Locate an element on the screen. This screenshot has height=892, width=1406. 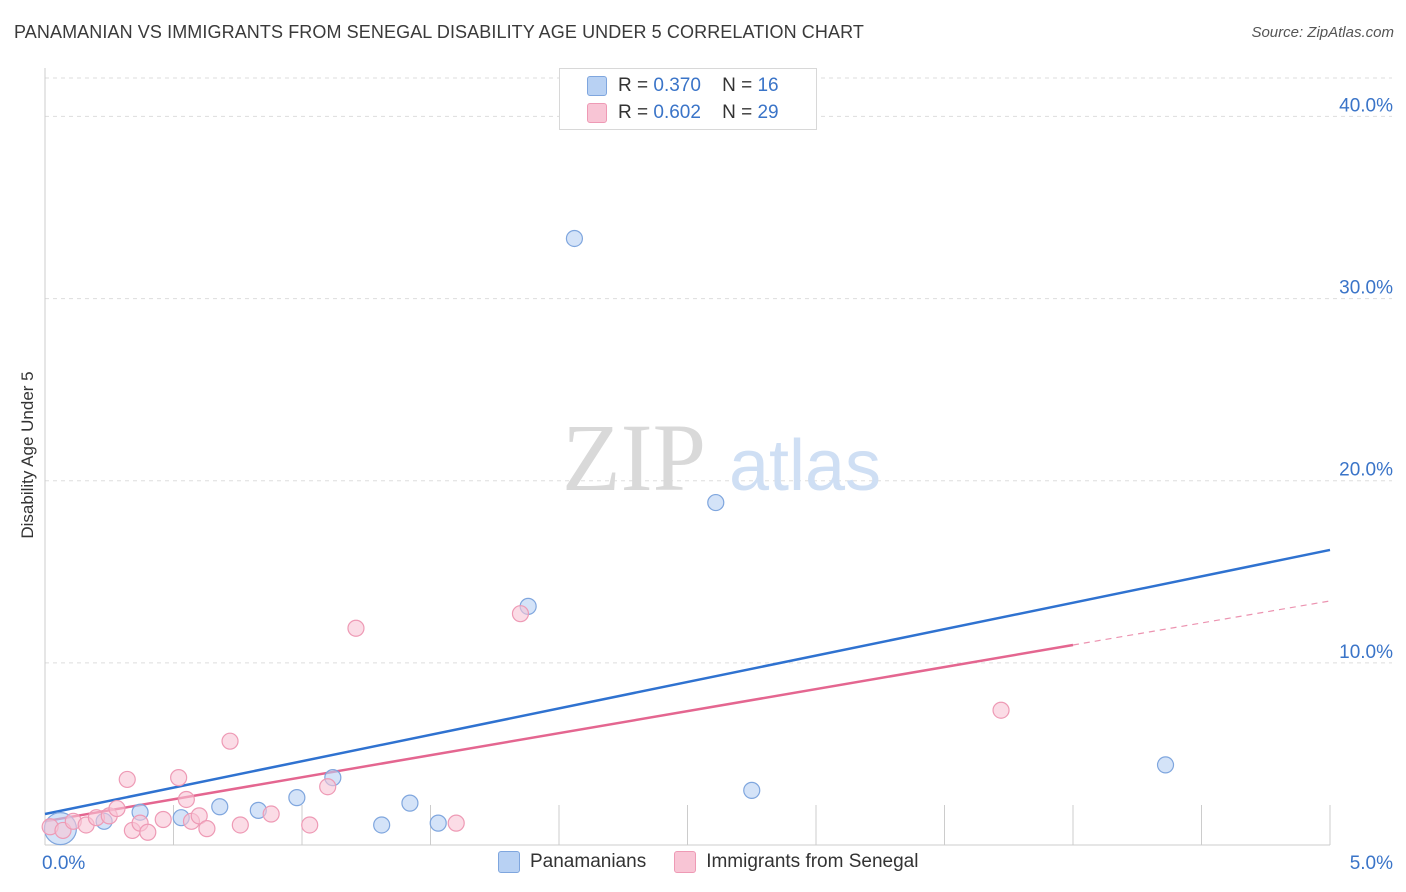
series-legend: Panamanians Immigrants from Senegal is located at coordinates (722, 862).